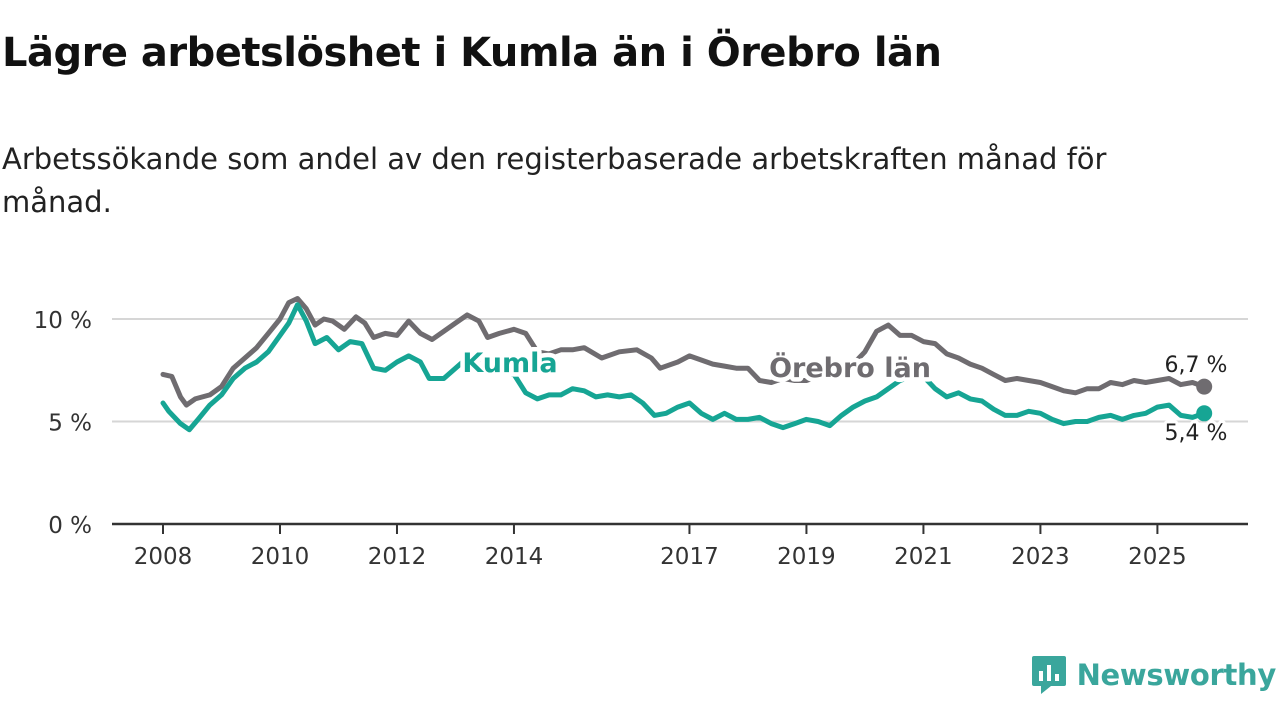 This screenshot has width=1280, height=720. I want to click on x-tick-label: 2021, so click(923, 557).